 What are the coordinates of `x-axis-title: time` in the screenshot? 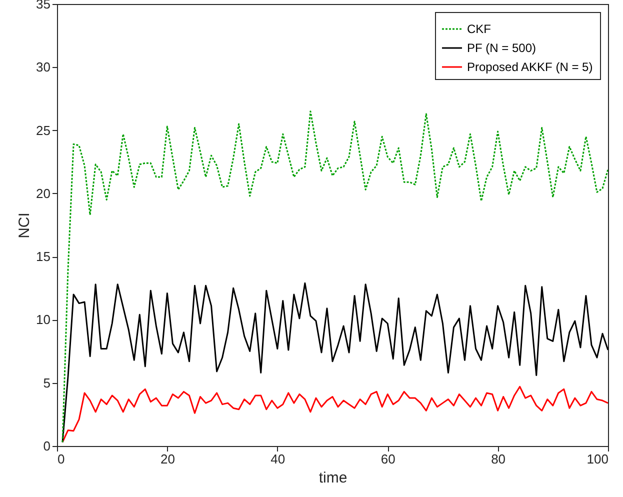 It's located at (333, 478).